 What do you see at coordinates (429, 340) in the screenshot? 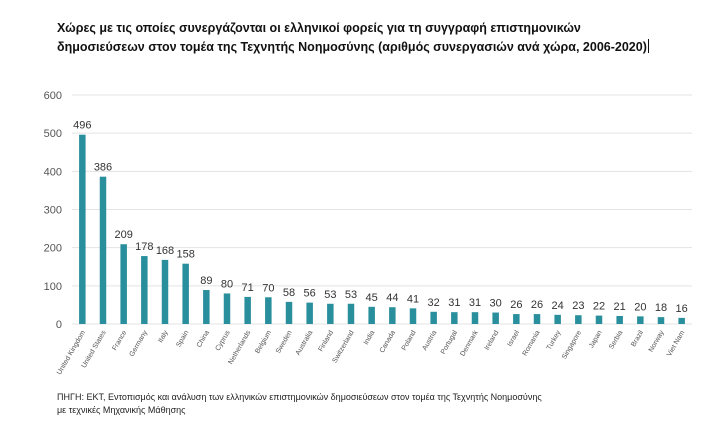
I see `x-tick-label: Austria` at bounding box center [429, 340].